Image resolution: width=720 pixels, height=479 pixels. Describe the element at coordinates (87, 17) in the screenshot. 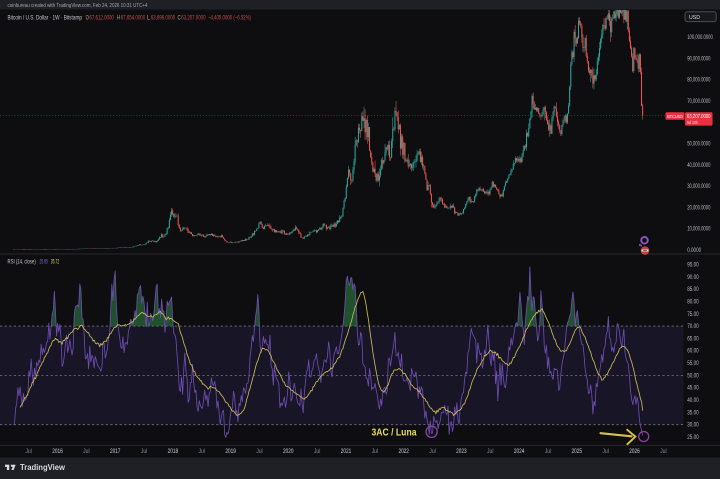

I see `svg-text: O` at that location.